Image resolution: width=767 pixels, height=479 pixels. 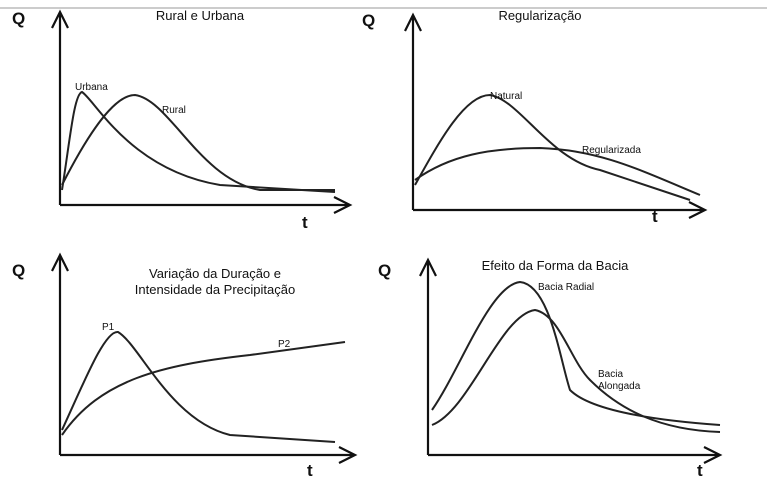 What do you see at coordinates (611, 150) in the screenshot?
I see `curve-label: Regularizada` at bounding box center [611, 150].